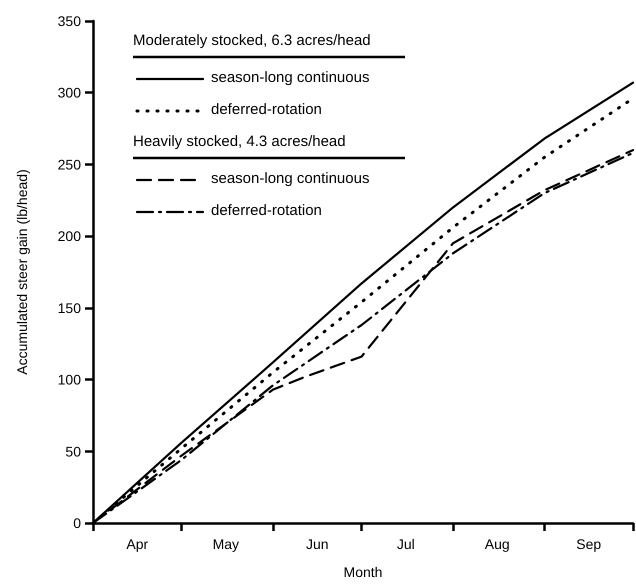 The height and width of the screenshot is (584, 636). I want to click on x-tick-label: Jul, so click(405, 544).